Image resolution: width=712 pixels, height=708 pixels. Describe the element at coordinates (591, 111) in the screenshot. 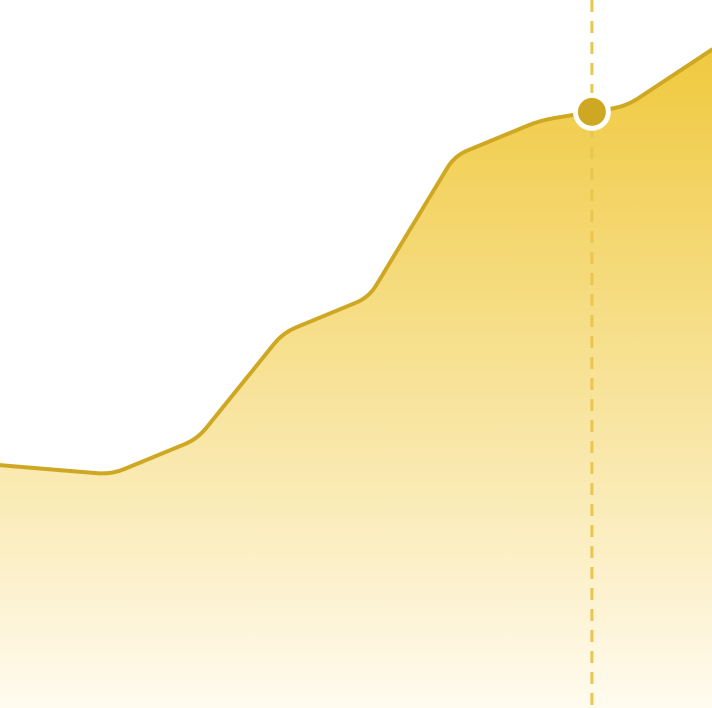

I see `hover-marker-point` at that location.